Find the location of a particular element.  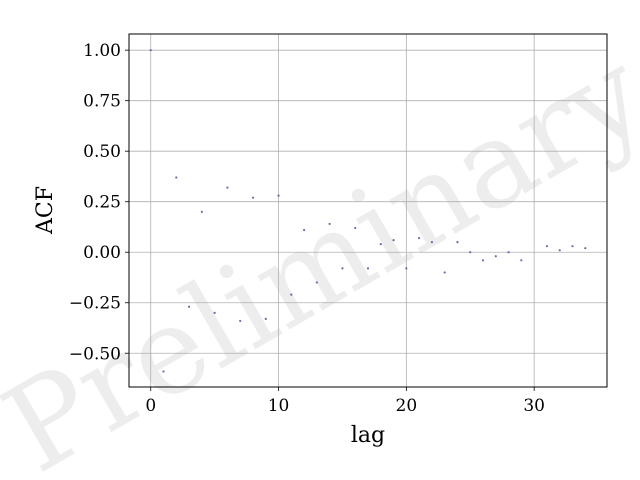

x-tick-label: 10 is located at coordinates (279, 406).